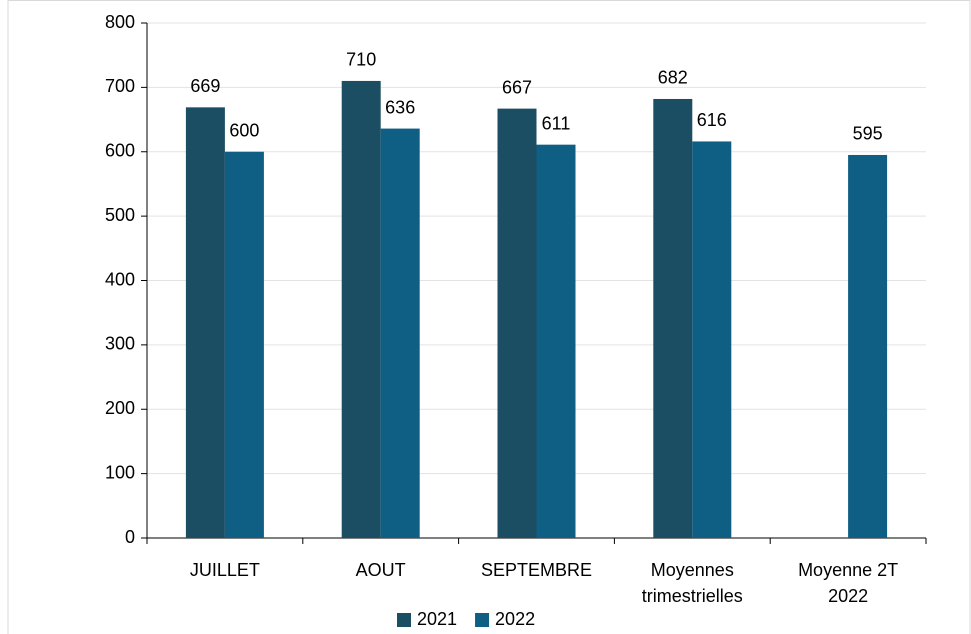  What do you see at coordinates (120, 408) in the screenshot?
I see `y-tick-label: 200` at bounding box center [120, 408].